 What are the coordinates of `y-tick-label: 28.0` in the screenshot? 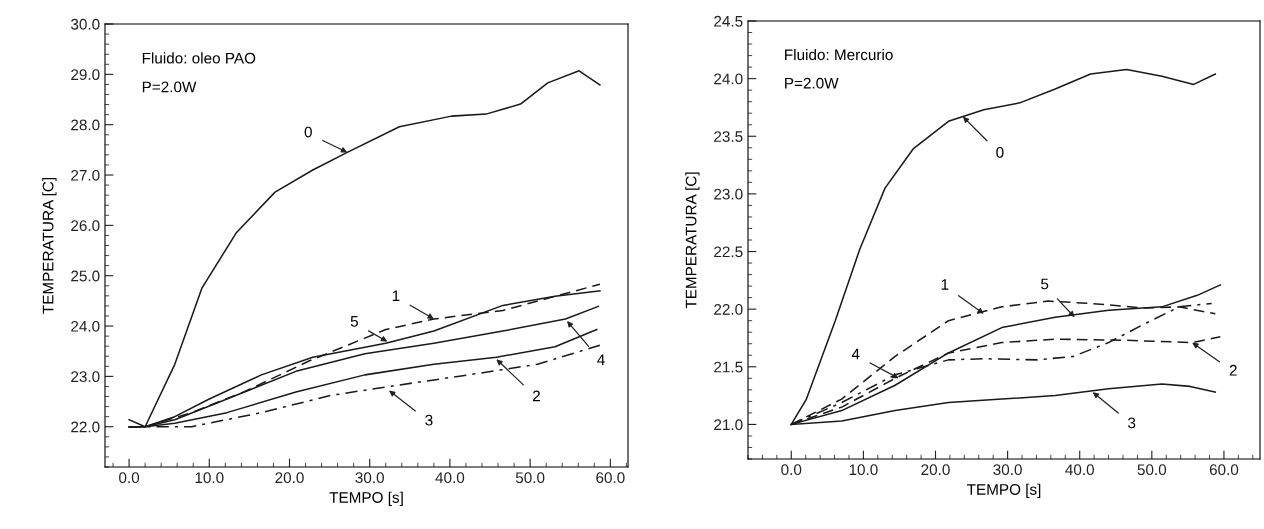 It's located at (85, 125).